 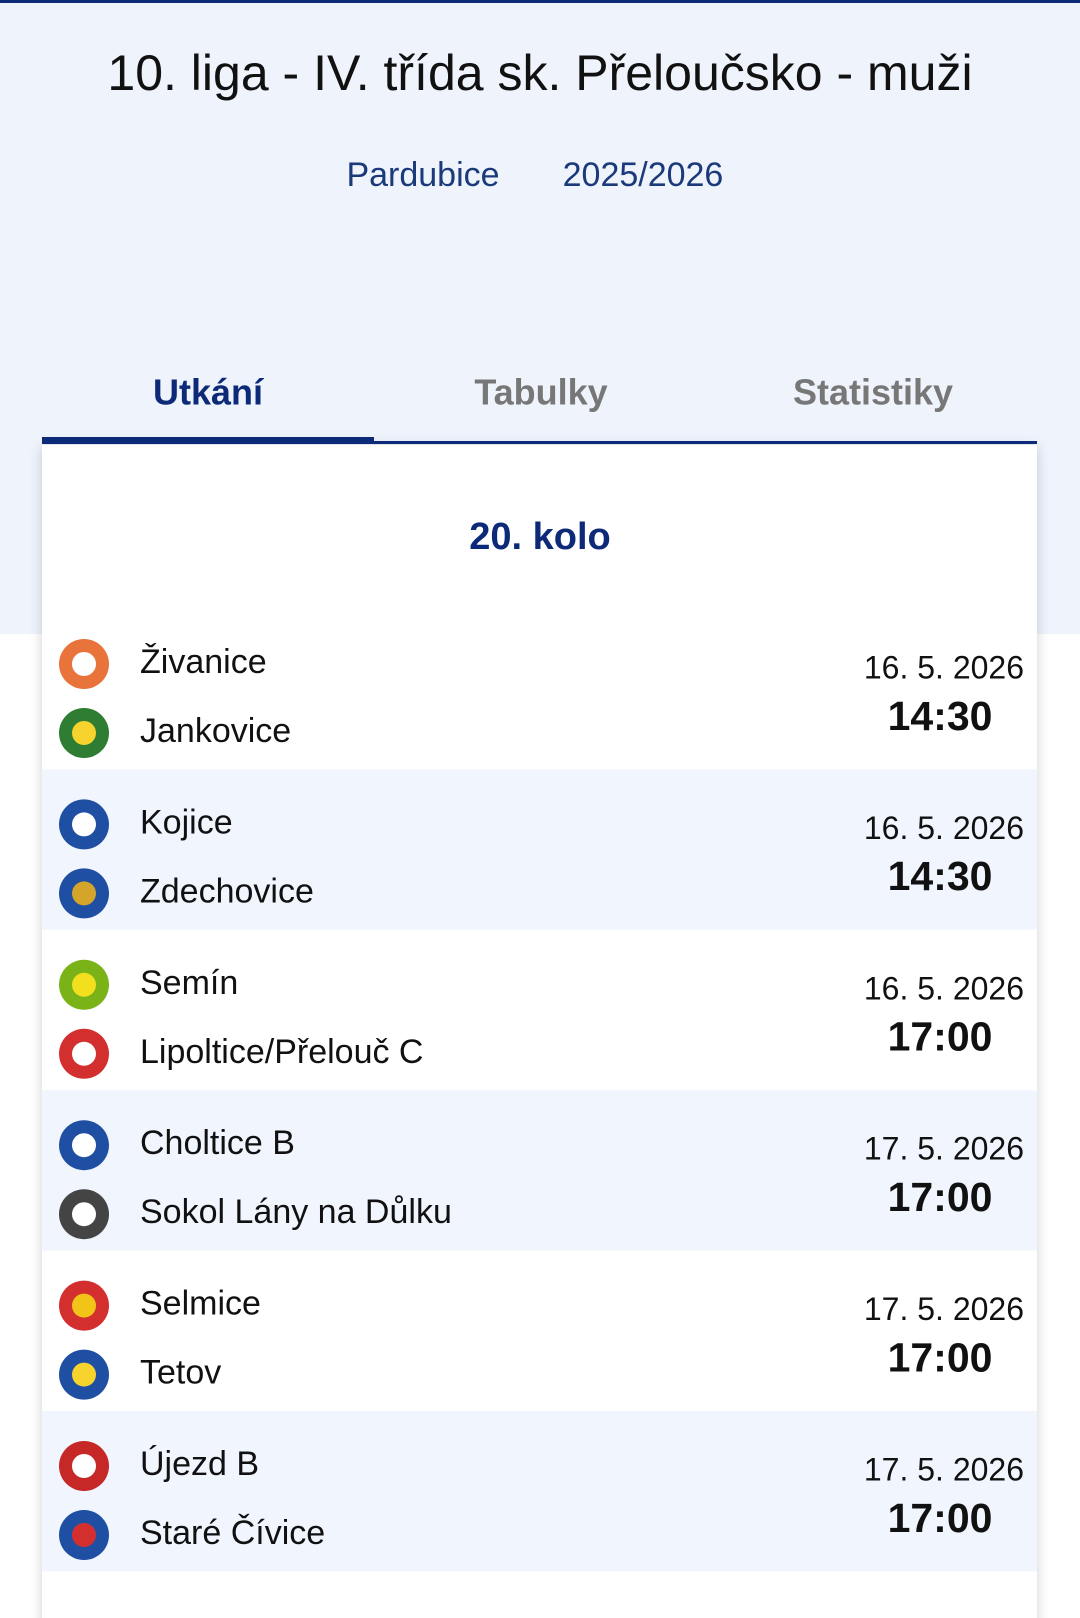 What do you see at coordinates (643, 175) in the screenshot?
I see `season: 2025/2026` at bounding box center [643, 175].